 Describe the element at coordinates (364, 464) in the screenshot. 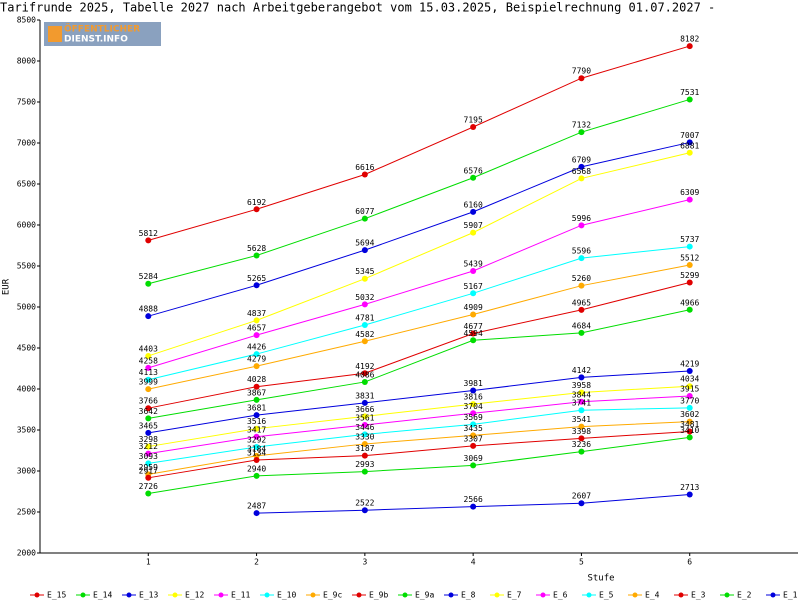

I see `value-label: 2993` at that location.